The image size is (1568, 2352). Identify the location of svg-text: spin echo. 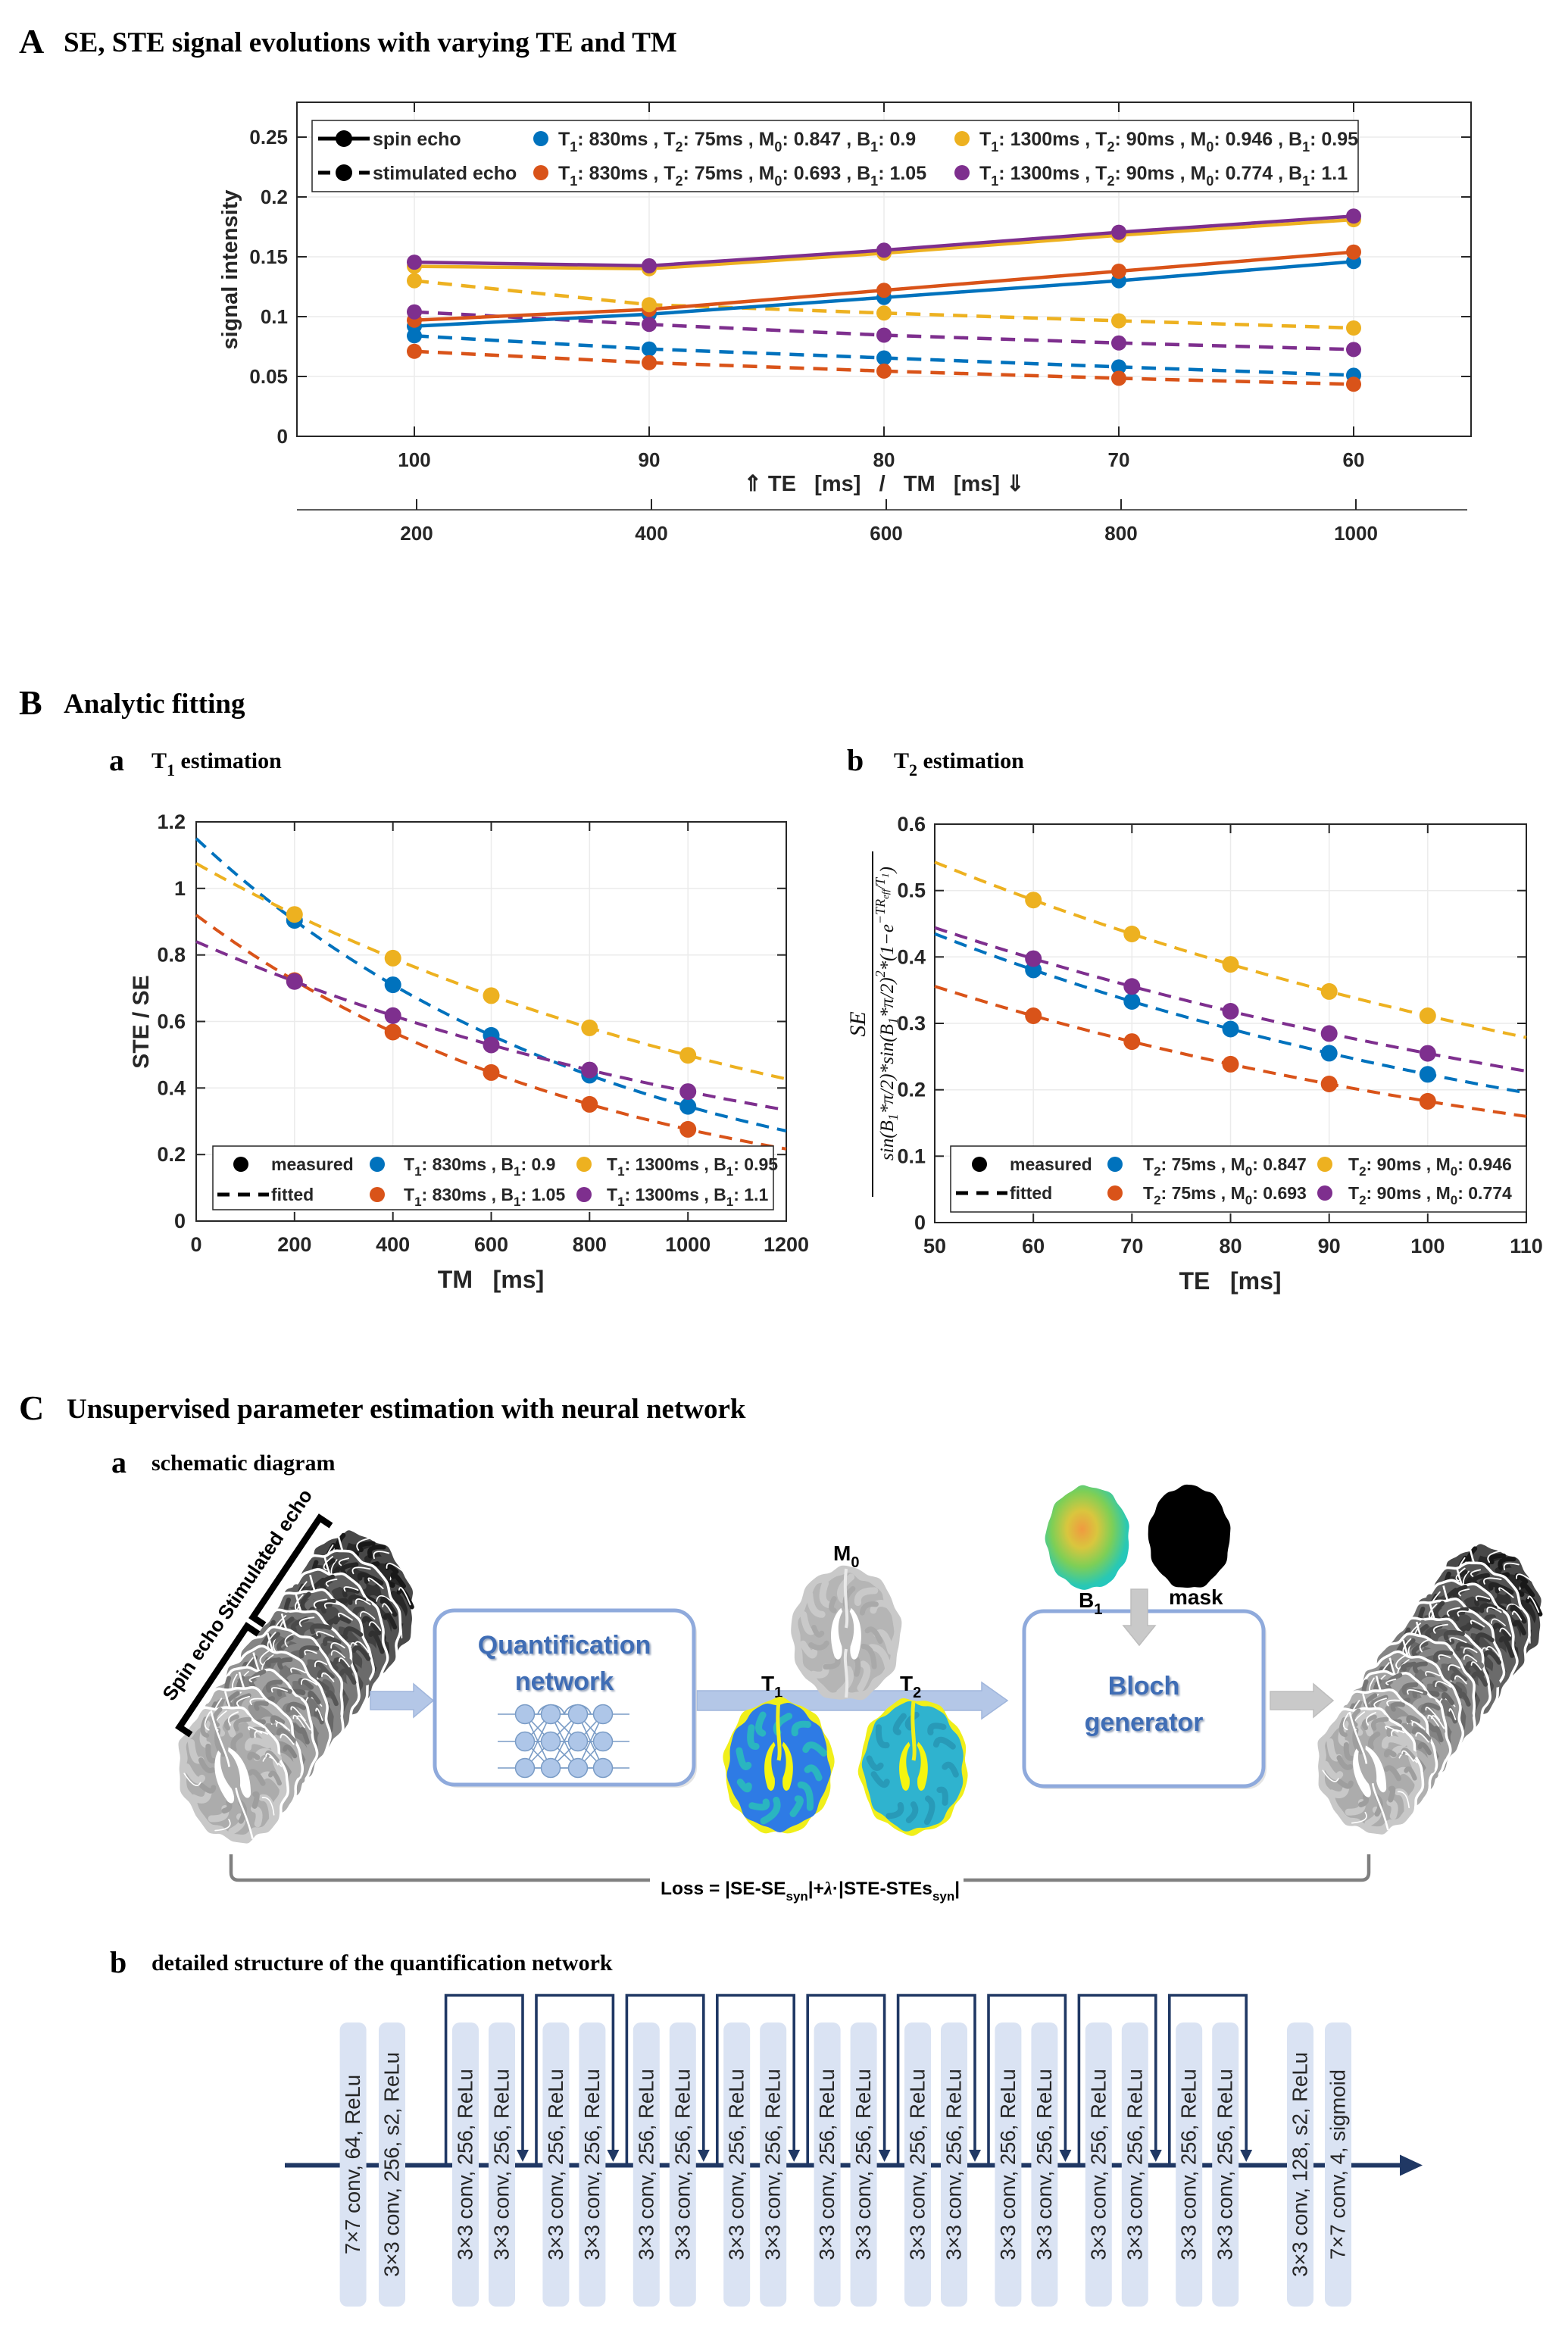
(417, 139).